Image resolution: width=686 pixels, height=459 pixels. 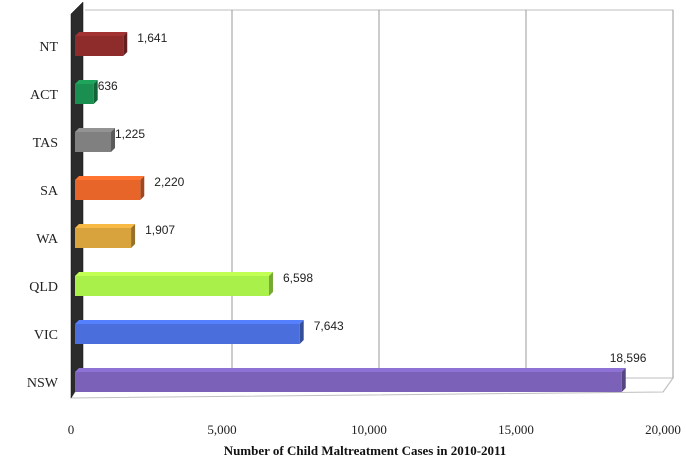 I want to click on x-tick-label: 10,000, so click(x=369, y=429).